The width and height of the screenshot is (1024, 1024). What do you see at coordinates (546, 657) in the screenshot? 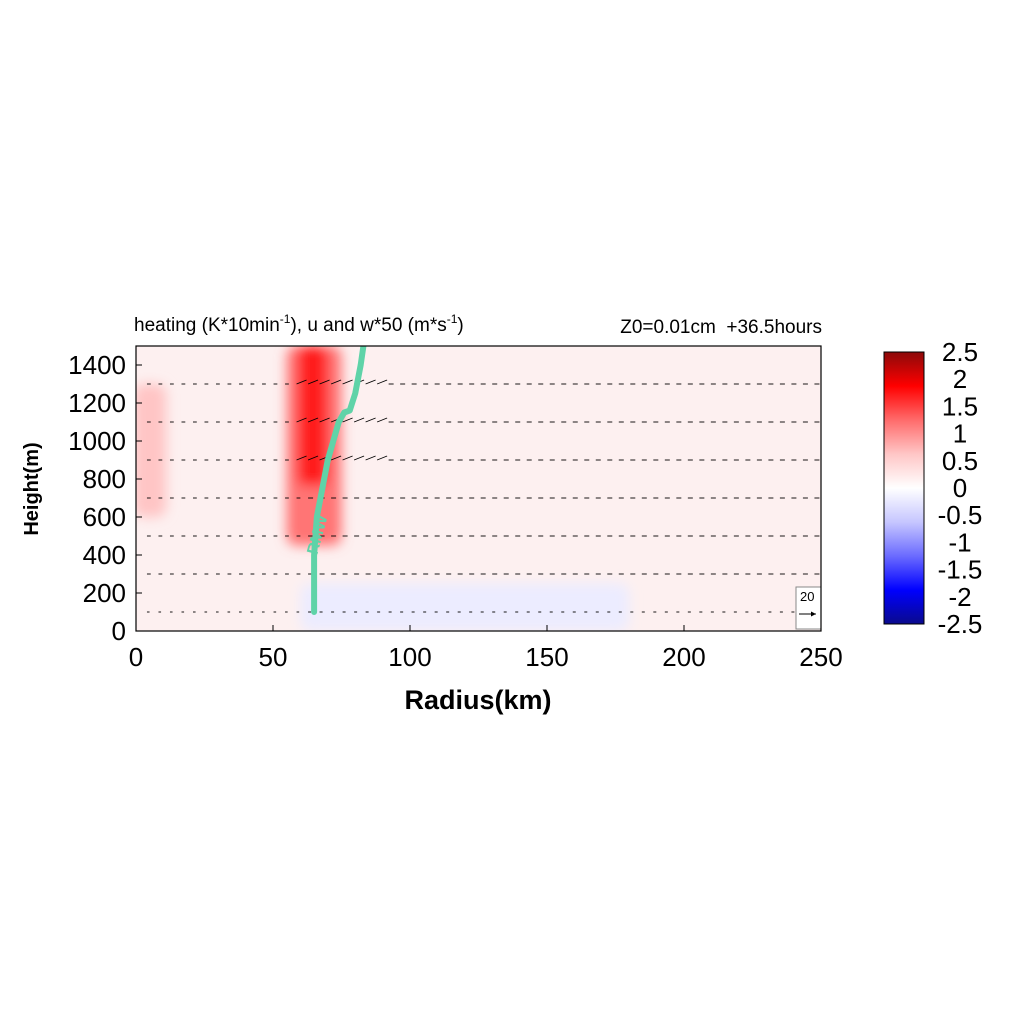
I see `x-tick-label: 150` at bounding box center [546, 657].